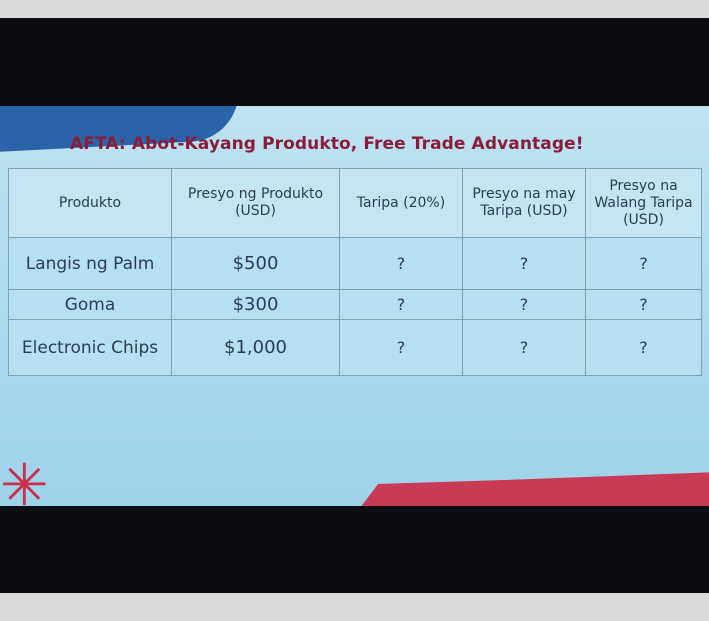 The width and height of the screenshot is (709, 621). I want to click on cell-presyo: $500, so click(255, 263).